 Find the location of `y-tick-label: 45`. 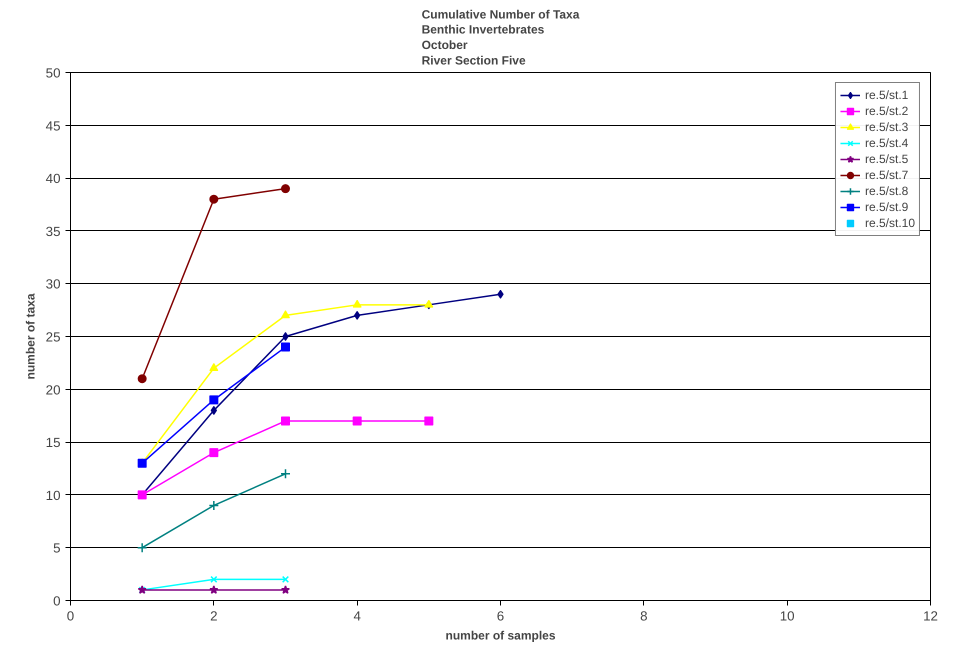

y-tick-label: 45 is located at coordinates (53, 126).